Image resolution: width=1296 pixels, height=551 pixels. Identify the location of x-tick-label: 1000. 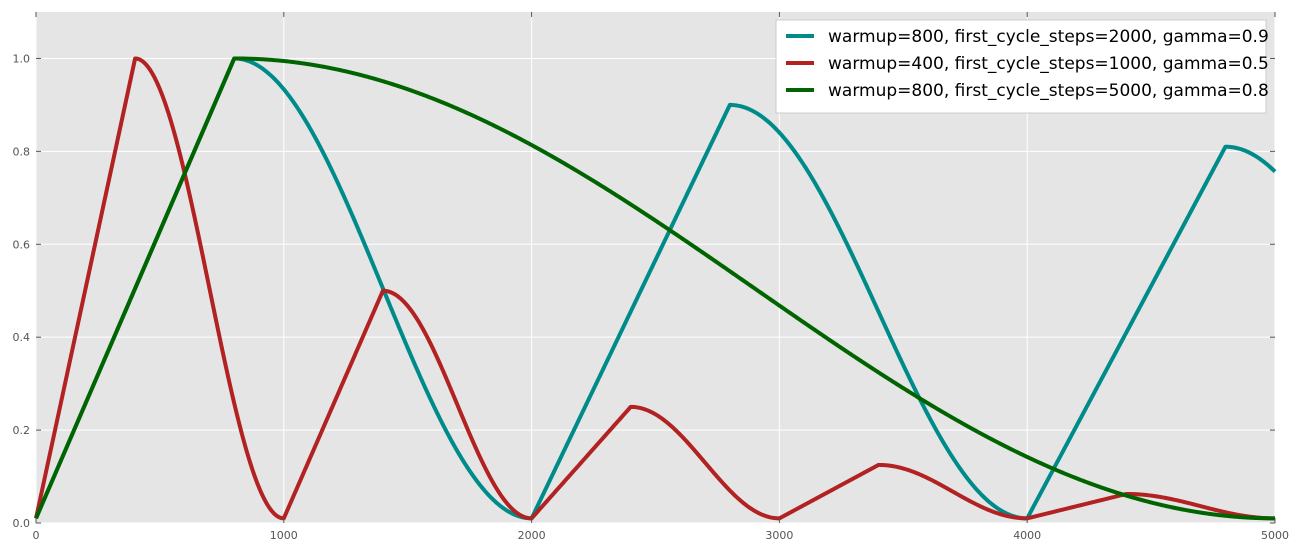
(284, 535).